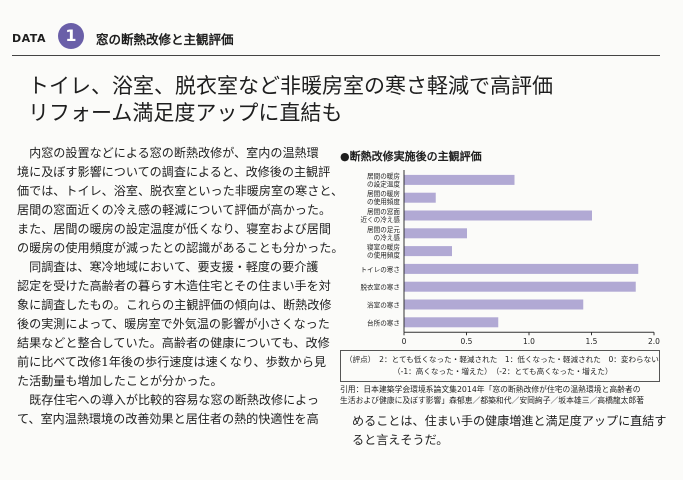 The width and height of the screenshot is (683, 480). Describe the element at coordinates (380, 219) in the screenshot. I see `category-label: 近くの冷え感` at that location.